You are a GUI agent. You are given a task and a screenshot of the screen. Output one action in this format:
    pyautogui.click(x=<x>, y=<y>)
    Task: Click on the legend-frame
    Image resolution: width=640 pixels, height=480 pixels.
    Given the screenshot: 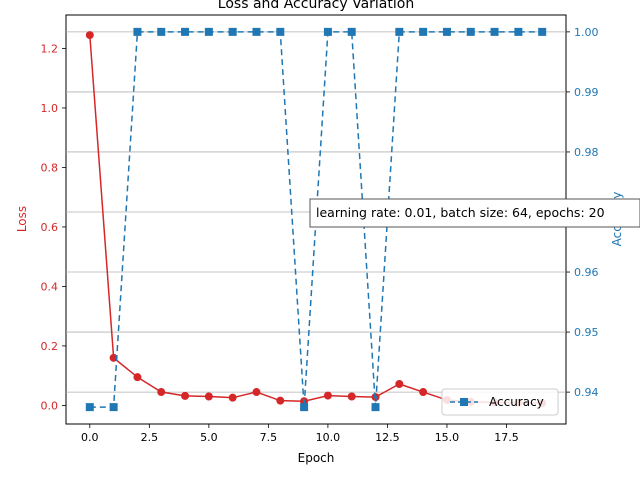 What is the action you would take?
    pyautogui.click(x=500, y=402)
    